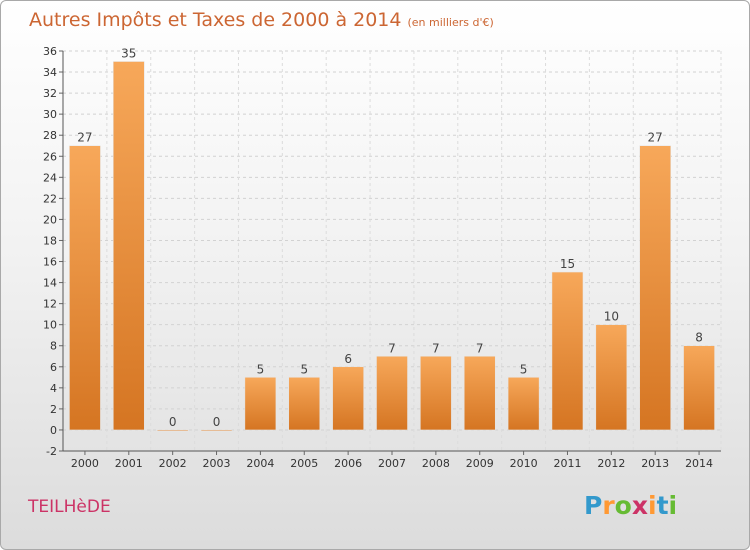 This screenshot has height=550, width=750. I want to click on logo-letter: x, so click(639, 505).